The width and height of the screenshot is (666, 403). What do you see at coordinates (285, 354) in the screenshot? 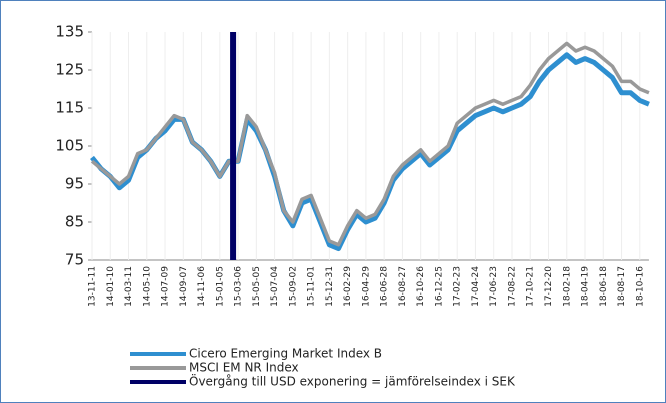
I see `legend-label: Cicero Emerging Market Index B` at bounding box center [285, 354].